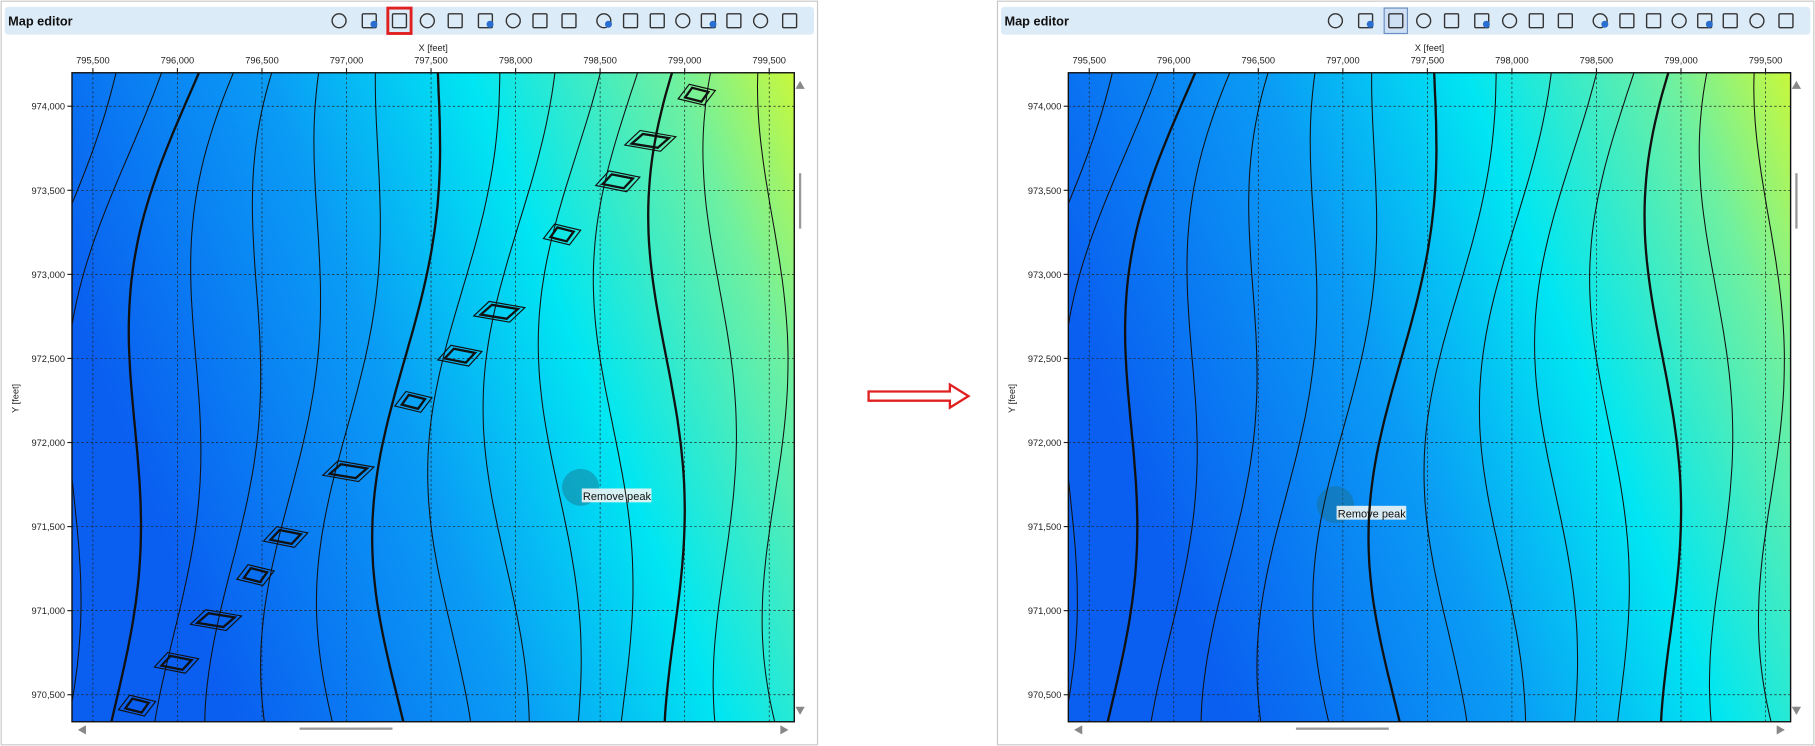 The height and width of the screenshot is (746, 1815). I want to click on y-tick-label: 973,000, so click(1045, 275).